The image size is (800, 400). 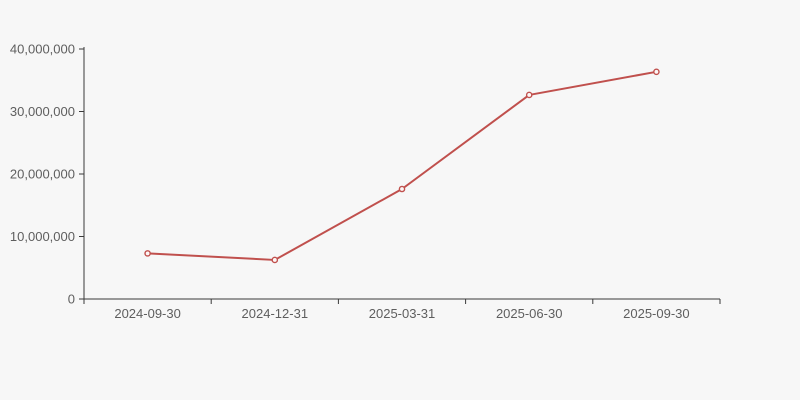 I want to click on x-axis-tick-label: 2024-09-30, so click(x=147, y=313).